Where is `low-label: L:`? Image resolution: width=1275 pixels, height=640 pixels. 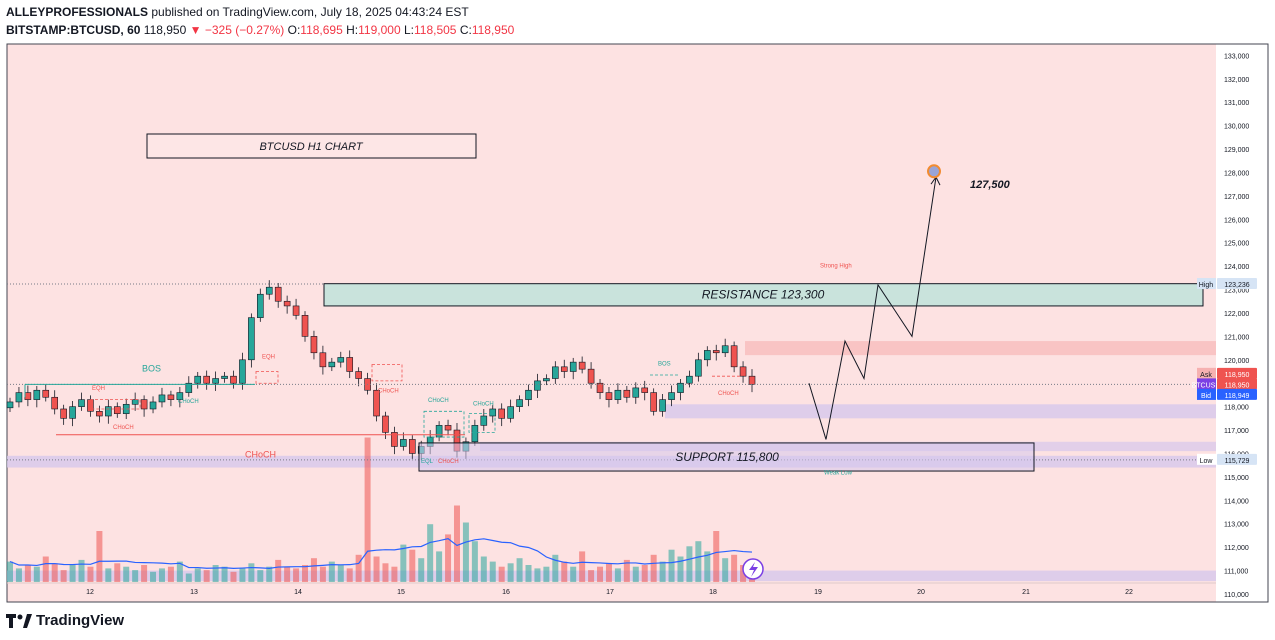
low-label: L: is located at coordinates (408, 30).